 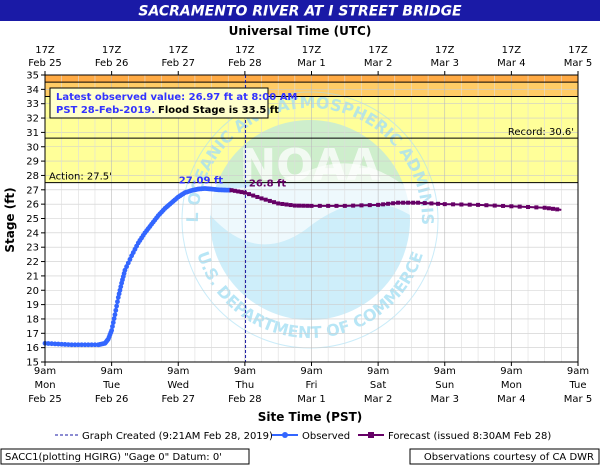 What do you see at coordinates (32, 90) in the screenshot?
I see `y-tick-label-19: 34` at bounding box center [32, 90].